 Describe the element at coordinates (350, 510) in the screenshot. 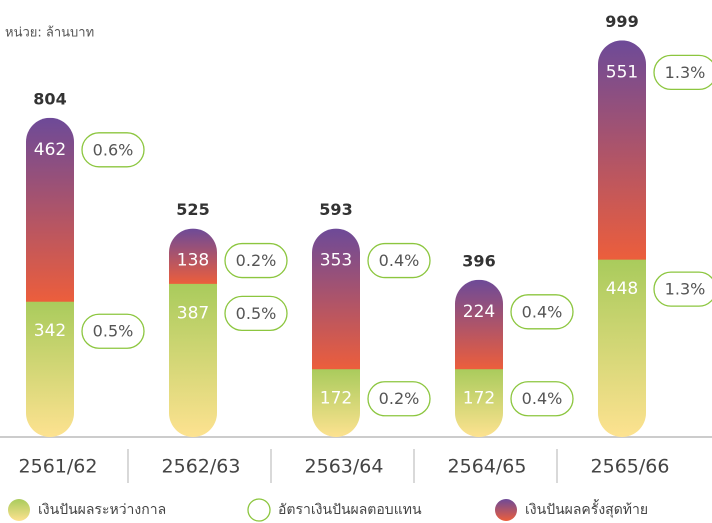

I see `legend-label: อัตราเงินปันผลตอบแทน` at that location.